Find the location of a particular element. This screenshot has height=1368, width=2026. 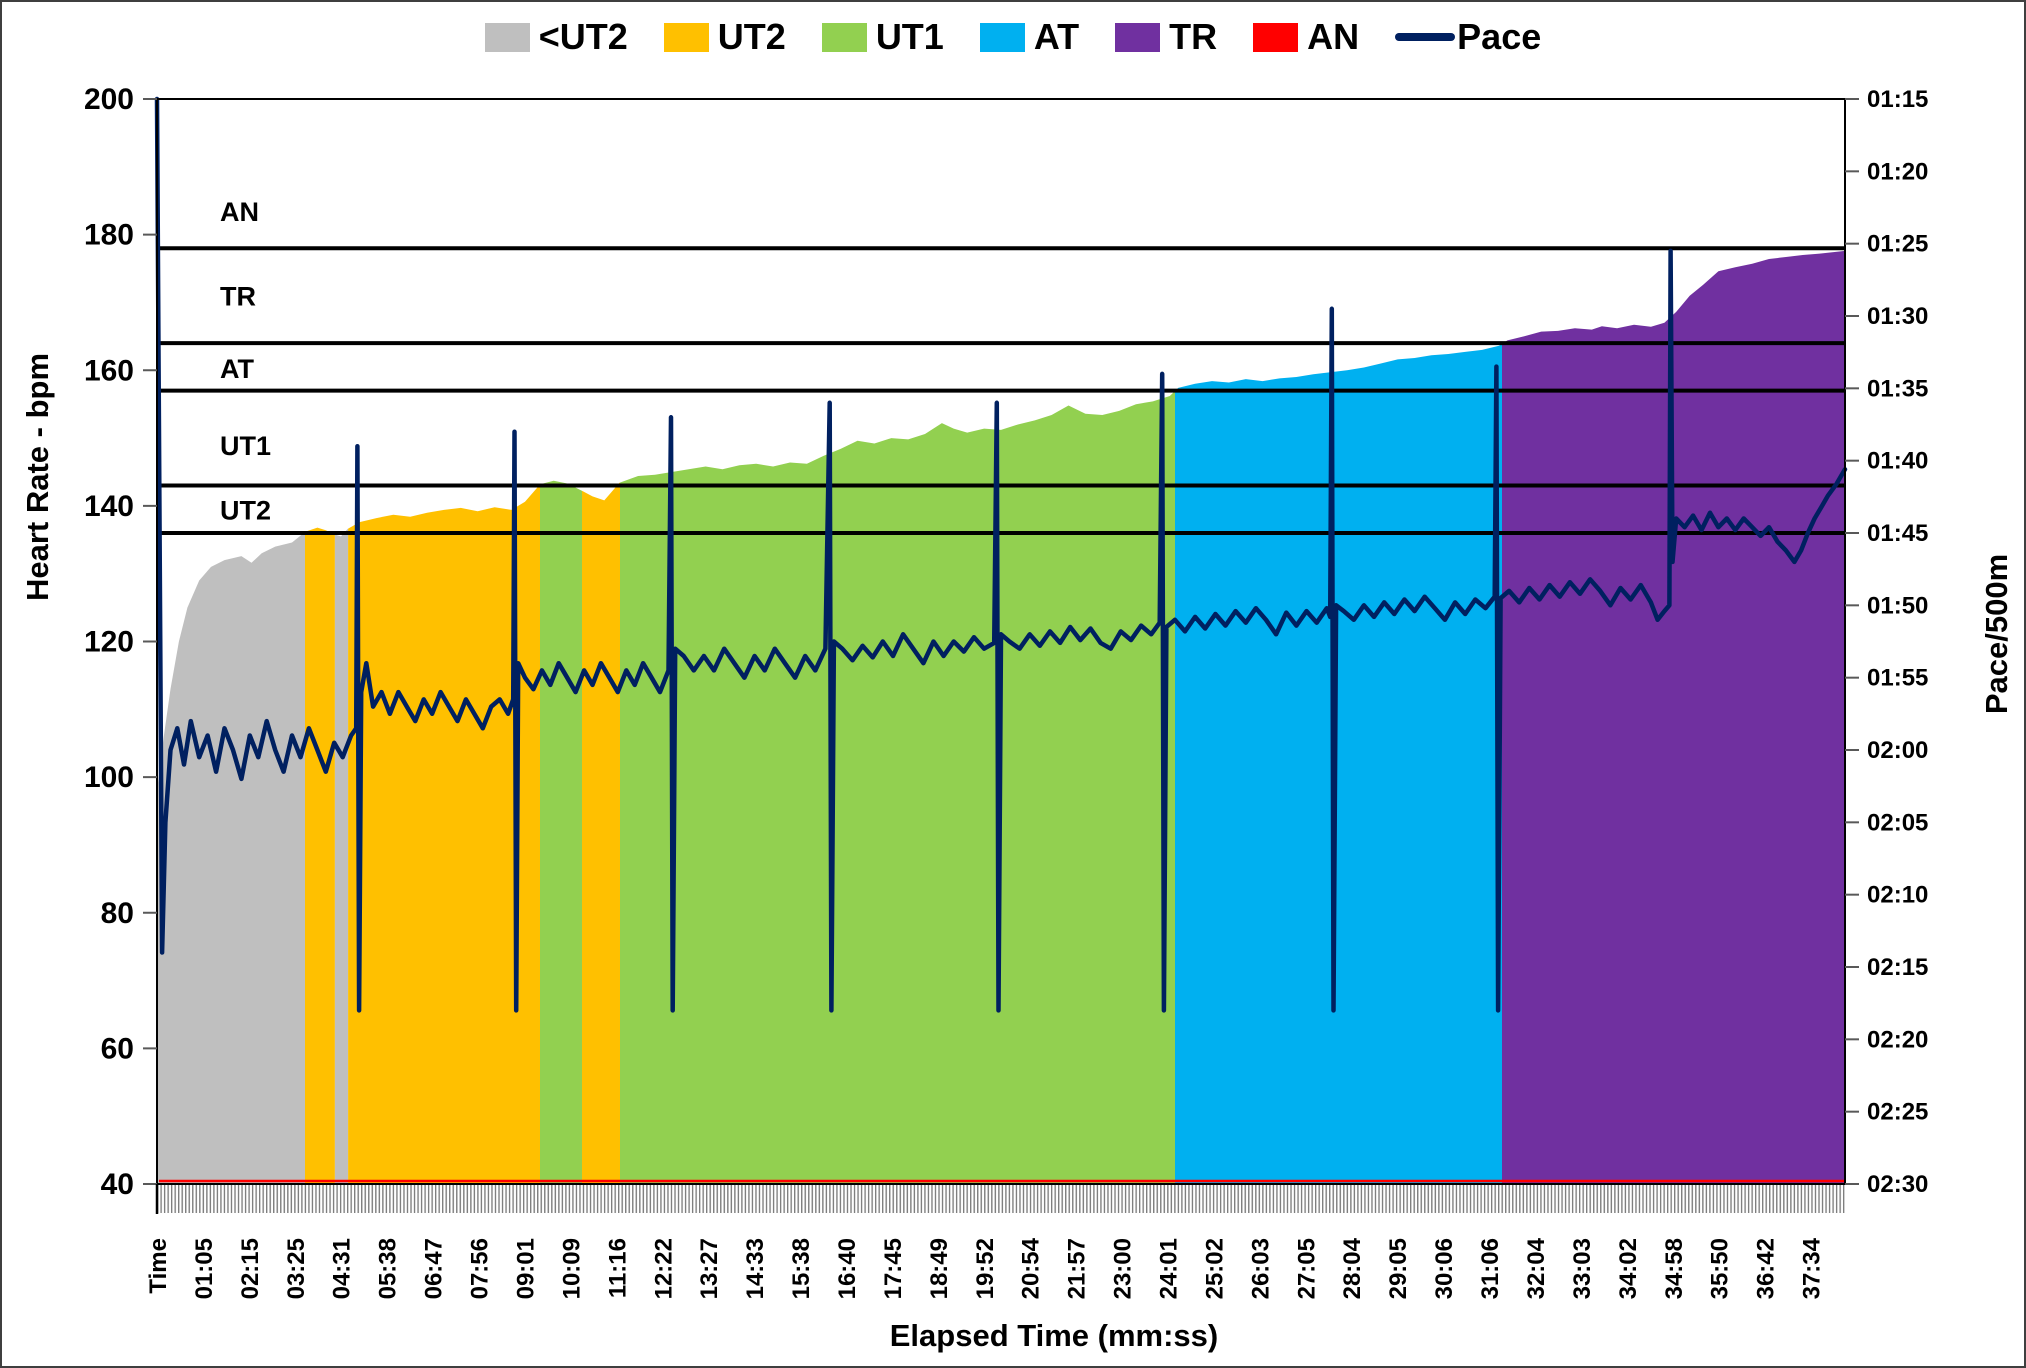

zone-label-ut2: UT2 is located at coordinates (245, 510).